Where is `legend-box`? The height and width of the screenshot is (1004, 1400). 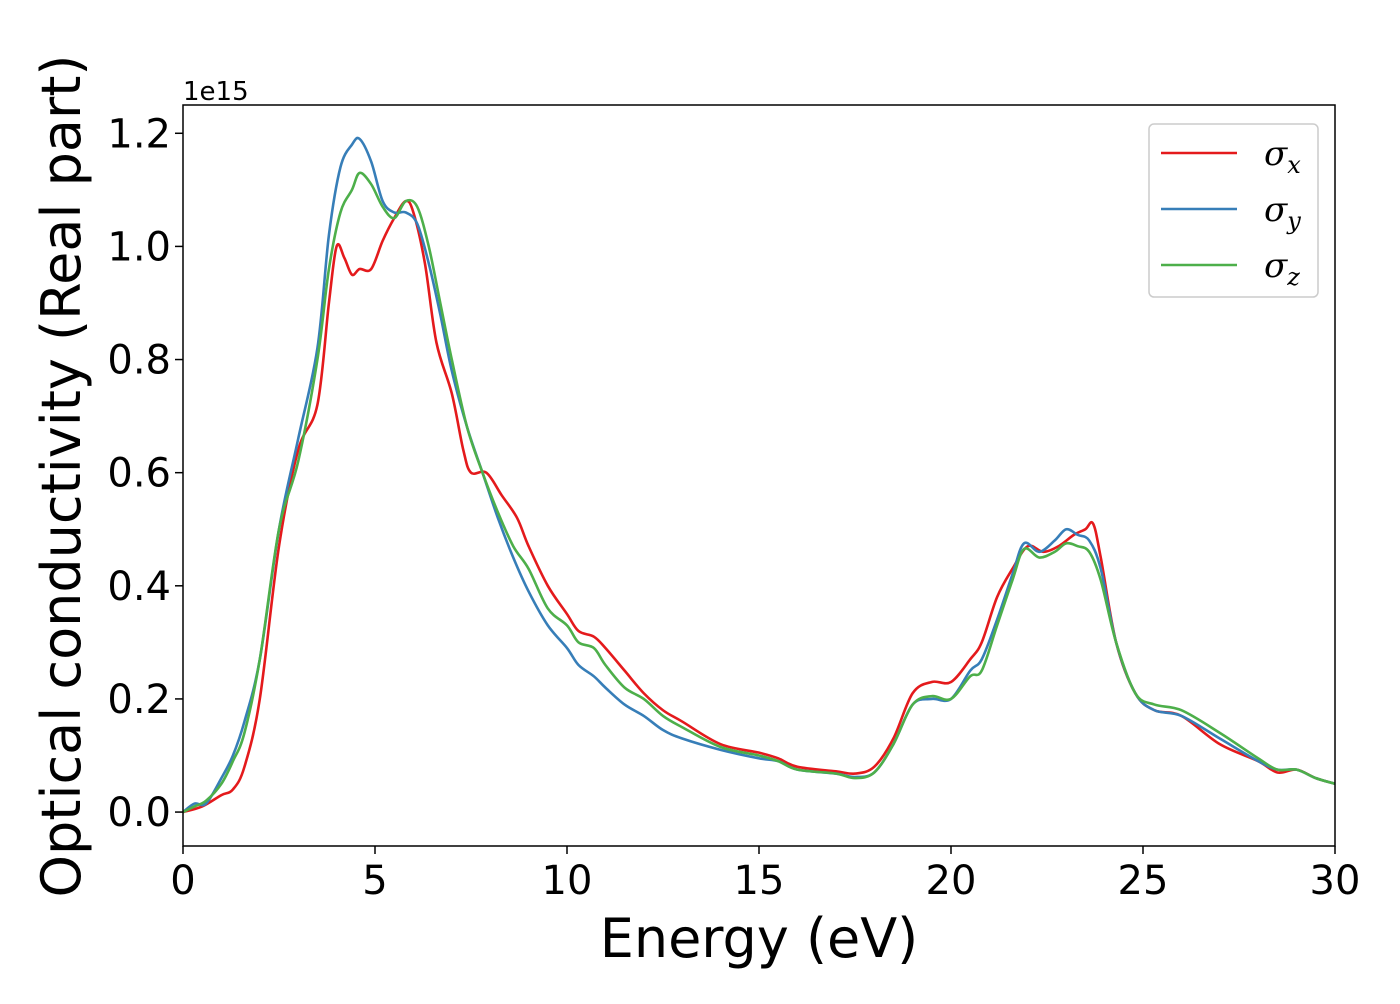
legend-box is located at coordinates (1233, 210).